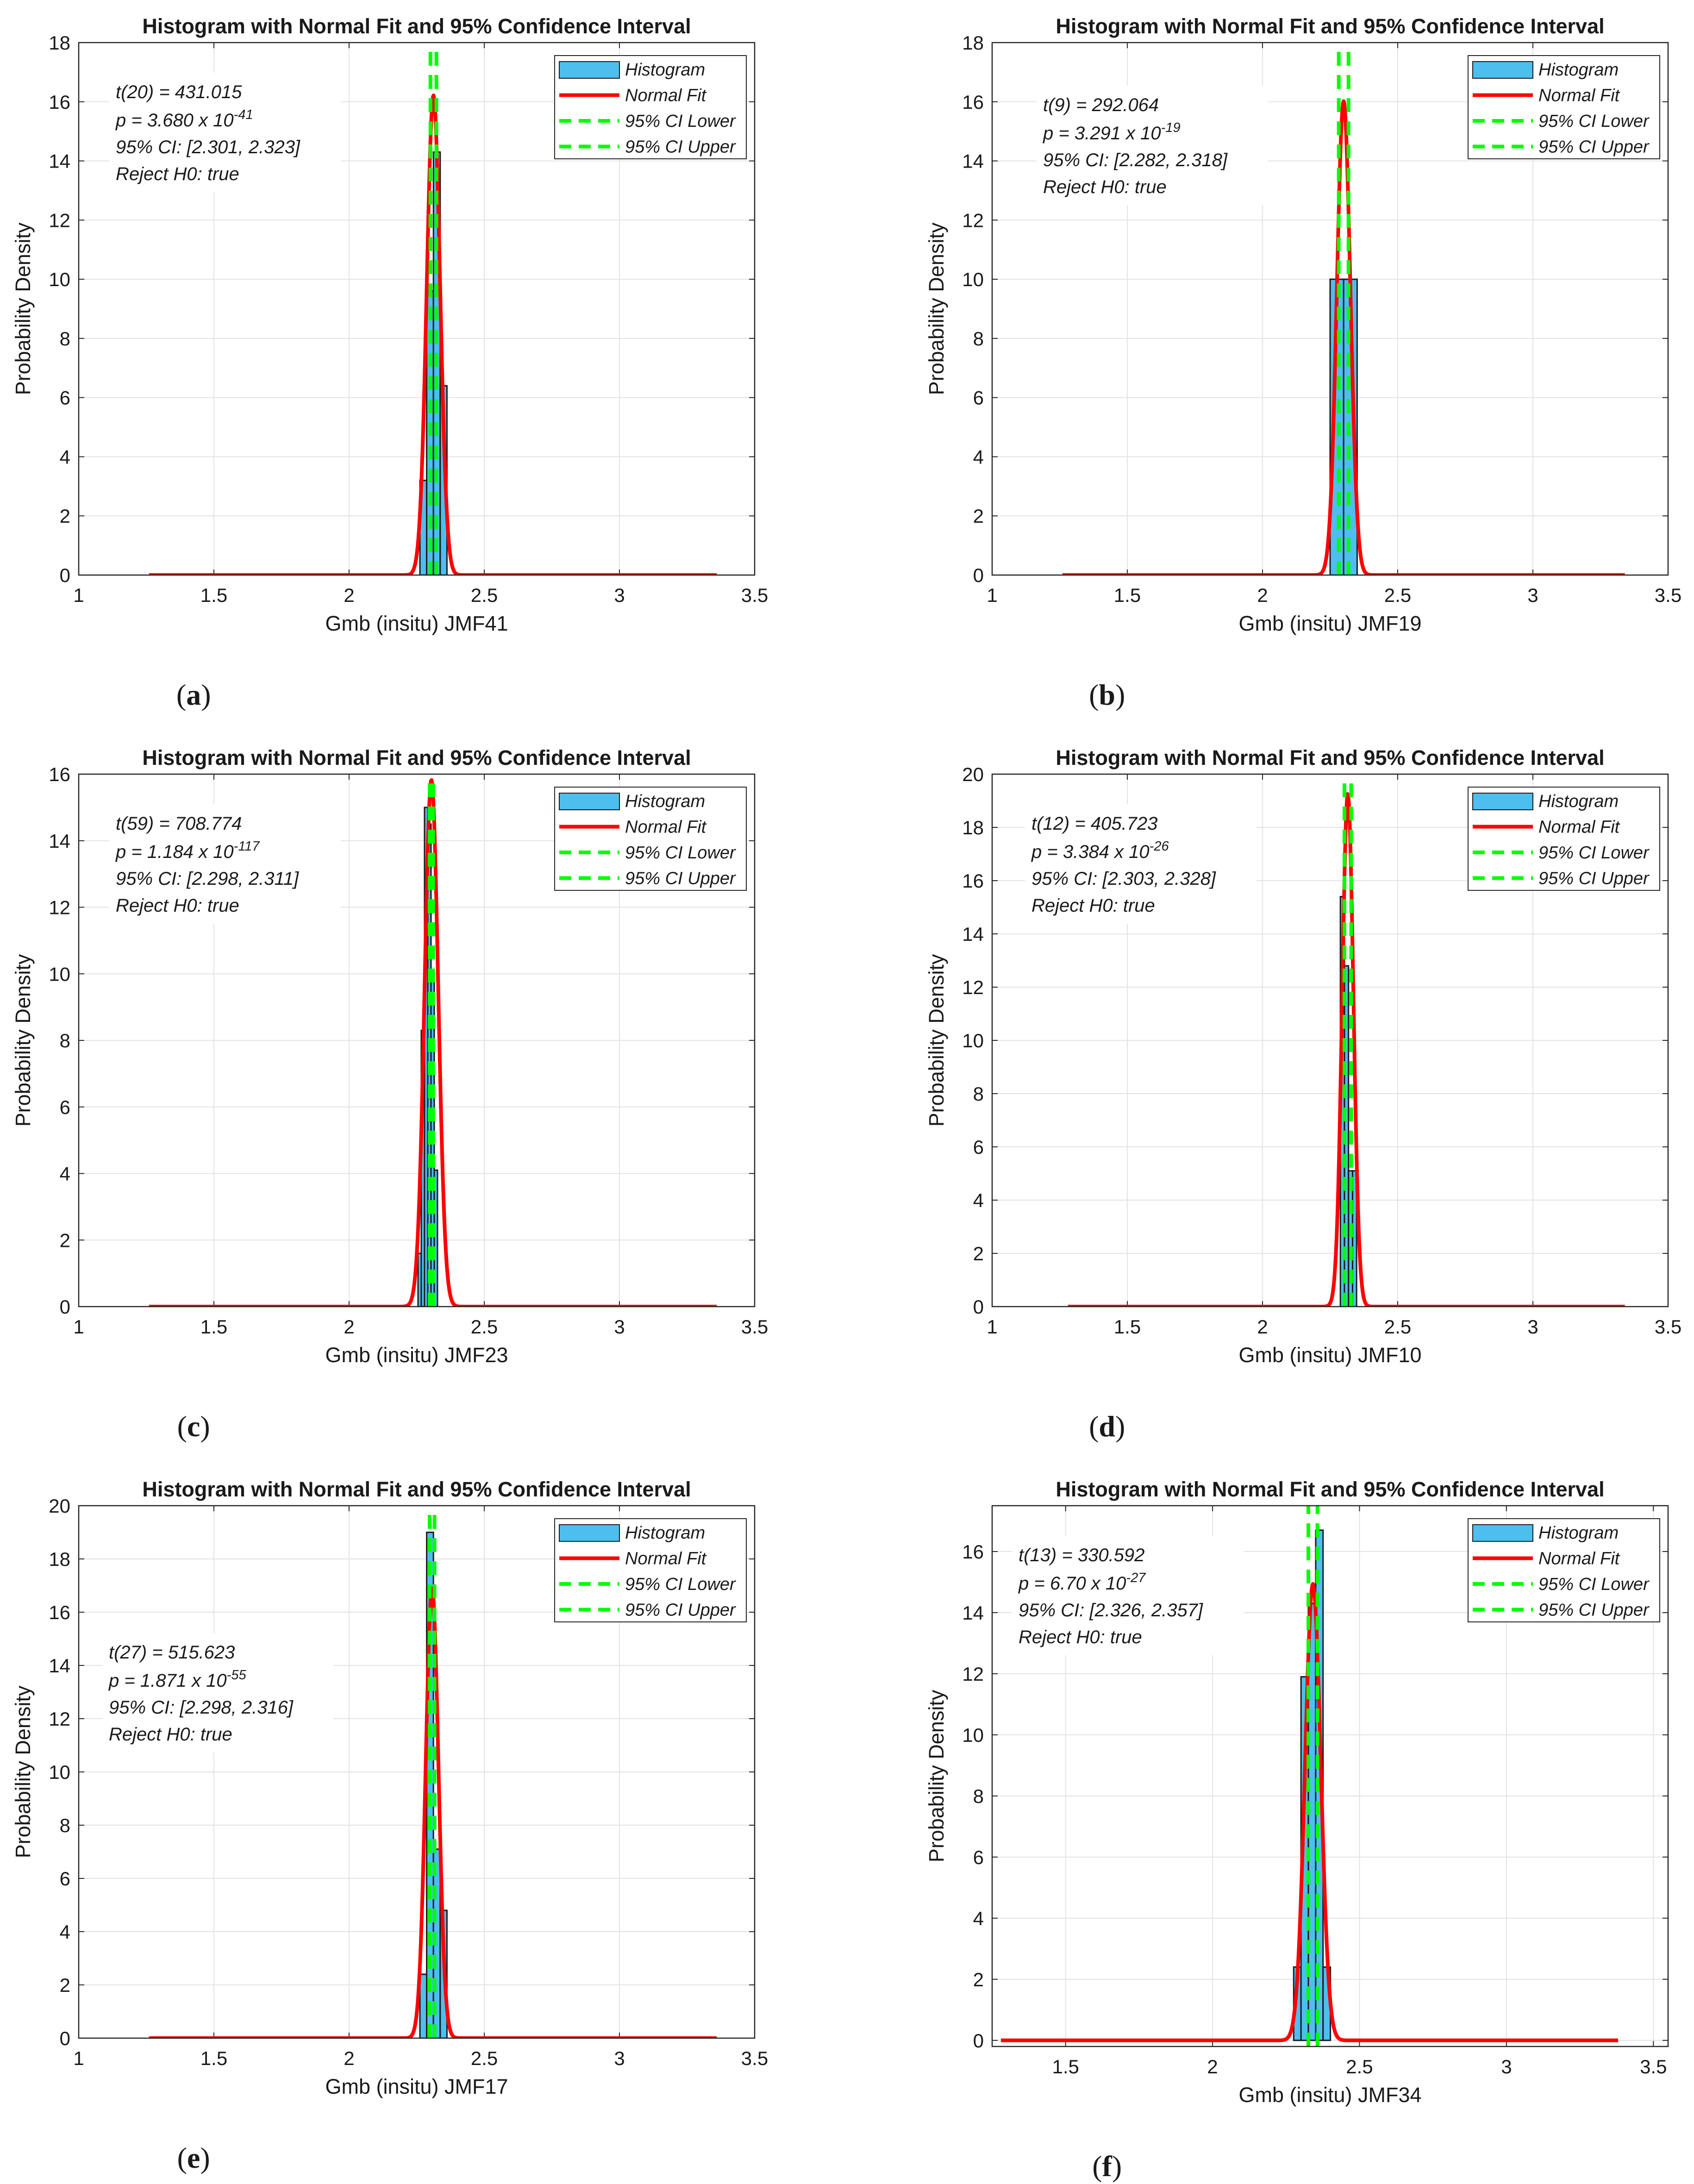 Image resolution: width=1694 pixels, height=2184 pixels. I want to click on normal-fit-line, so click(1346, 1049).